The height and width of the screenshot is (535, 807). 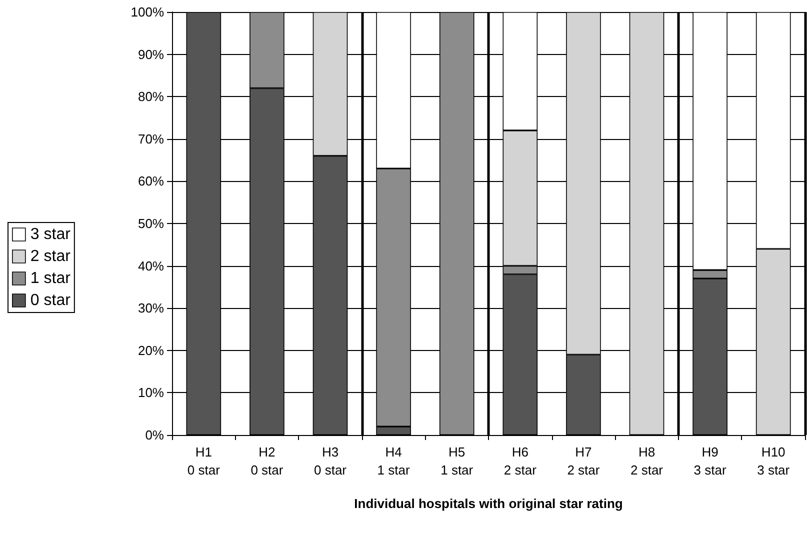 What do you see at coordinates (647, 461) in the screenshot?
I see `x-tick-label: H8 2 star` at bounding box center [647, 461].